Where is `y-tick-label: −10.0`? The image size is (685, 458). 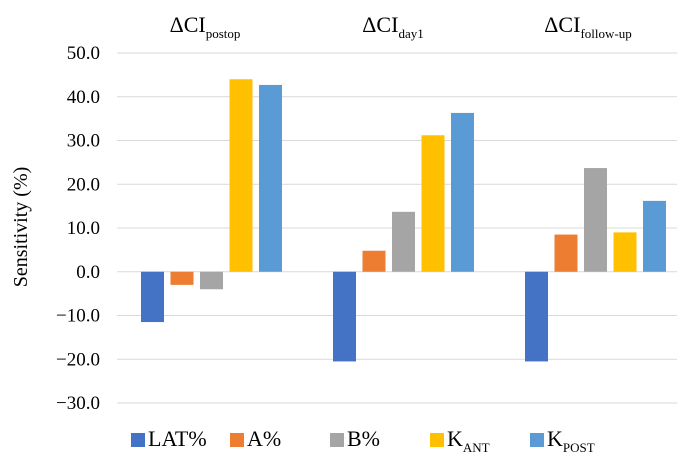 y-tick-label: −10.0 is located at coordinates (78, 316).